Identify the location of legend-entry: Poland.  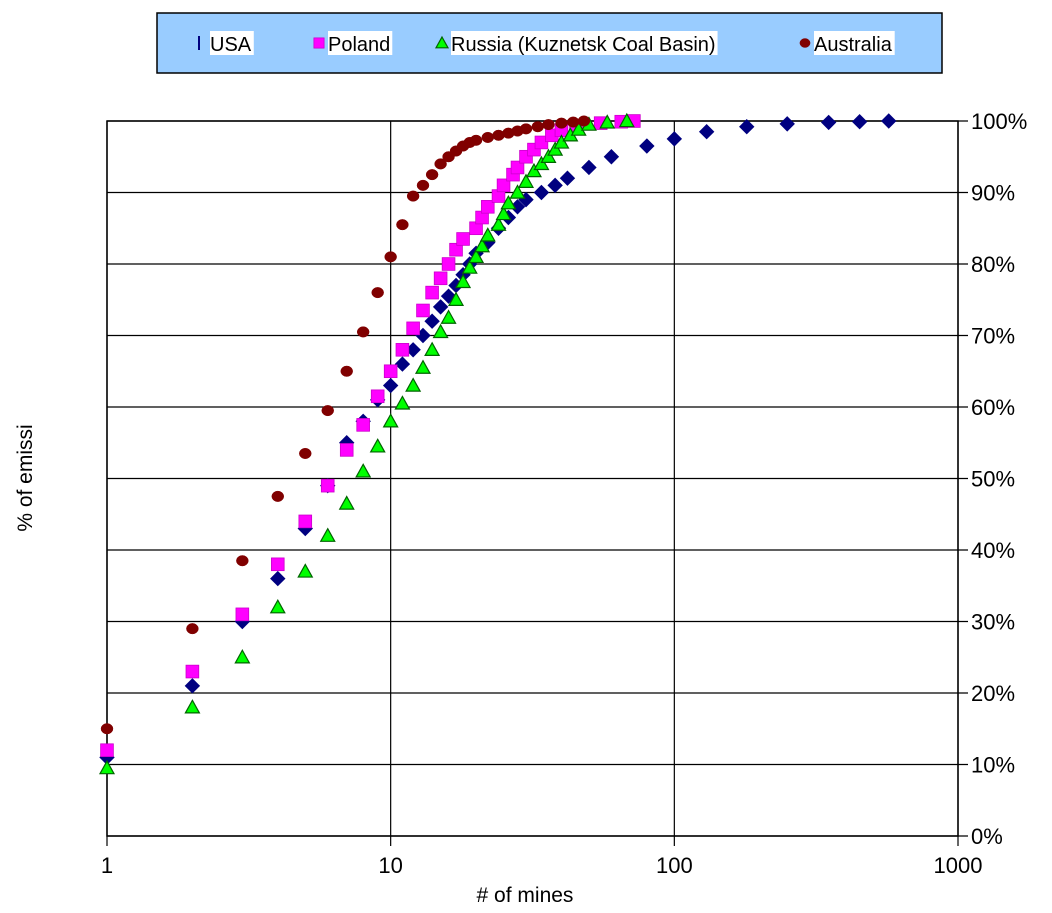
(353, 43).